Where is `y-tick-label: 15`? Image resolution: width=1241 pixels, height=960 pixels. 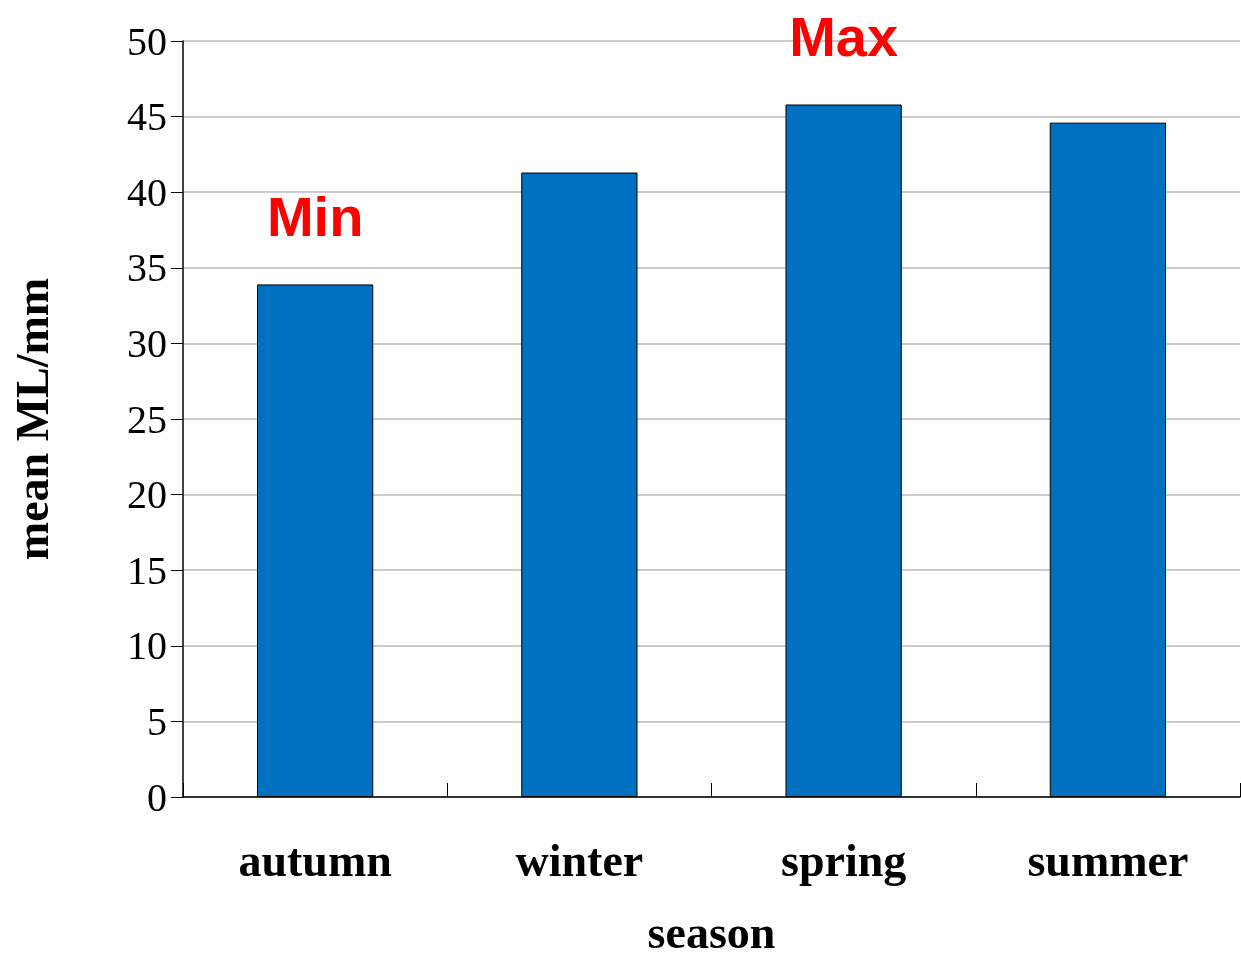
y-tick-label: 15 is located at coordinates (147, 570).